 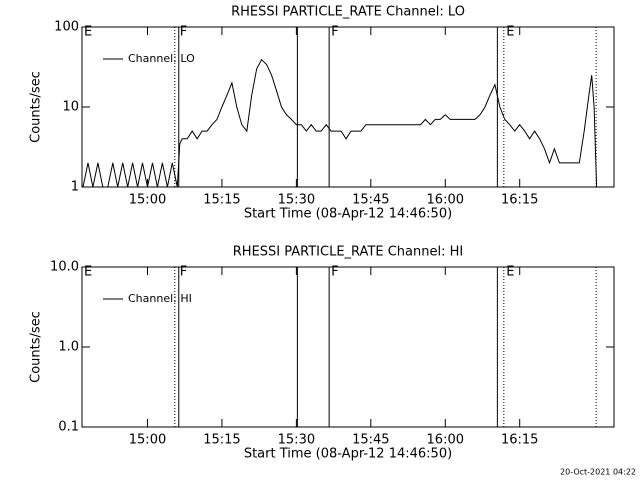 What do you see at coordinates (68, 427) in the screenshot?
I see `y-tick-label: 0.1` at bounding box center [68, 427].